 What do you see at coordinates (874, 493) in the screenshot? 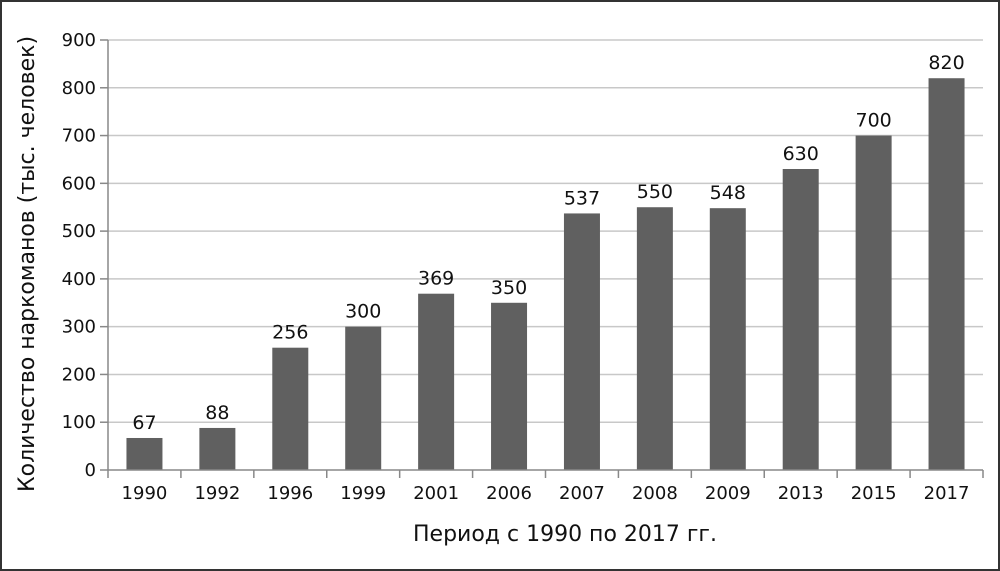
I see `x-tick-label: 2015` at bounding box center [874, 493].